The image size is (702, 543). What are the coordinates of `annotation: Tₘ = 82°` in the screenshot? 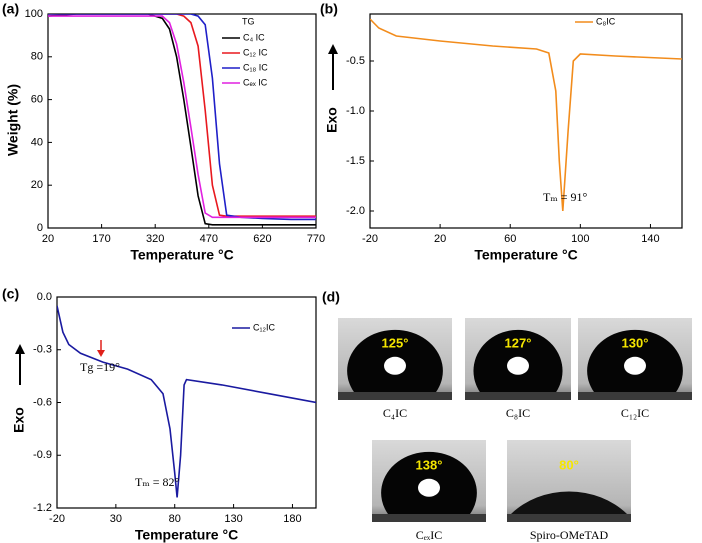 It's located at (157, 482).